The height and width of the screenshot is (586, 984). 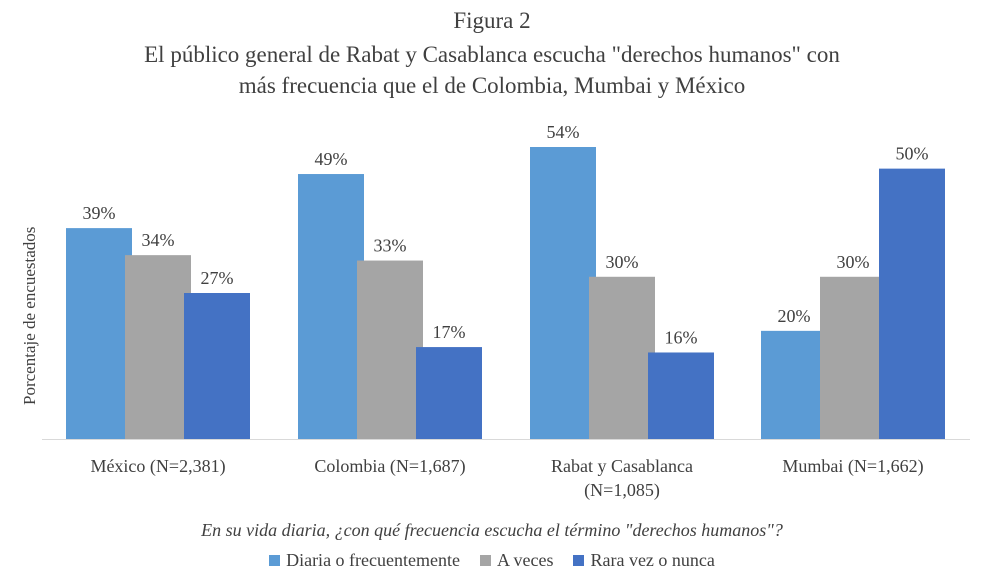 I want to click on data-label-0-0: 39%, so click(x=99, y=213).